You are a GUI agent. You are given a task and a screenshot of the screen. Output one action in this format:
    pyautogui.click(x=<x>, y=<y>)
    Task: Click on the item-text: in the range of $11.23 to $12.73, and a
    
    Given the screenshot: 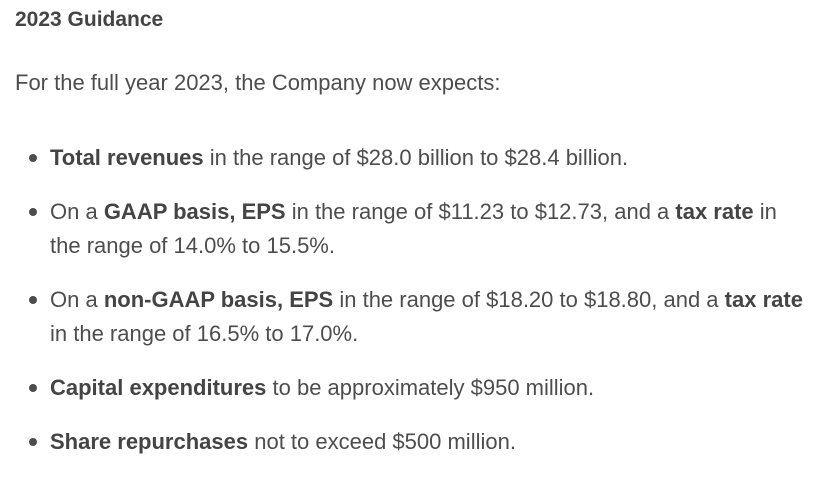 What is the action you would take?
    pyautogui.click(x=480, y=211)
    